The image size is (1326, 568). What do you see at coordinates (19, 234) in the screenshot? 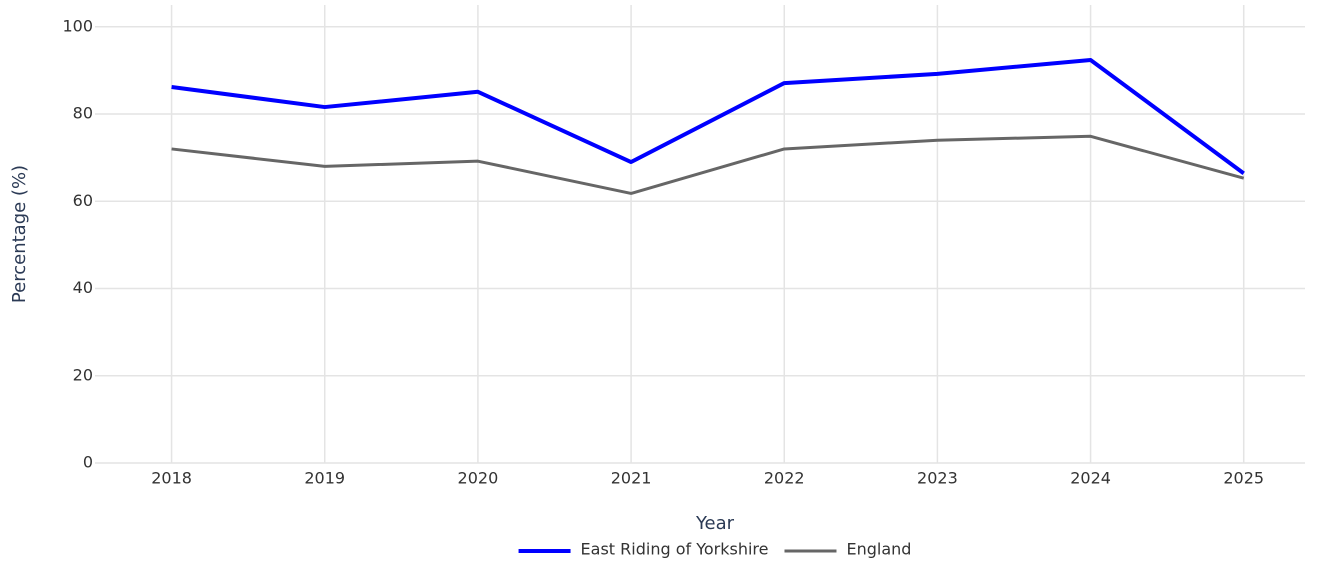
I see `y-axis-title: Percentage (%)` at bounding box center [19, 234].